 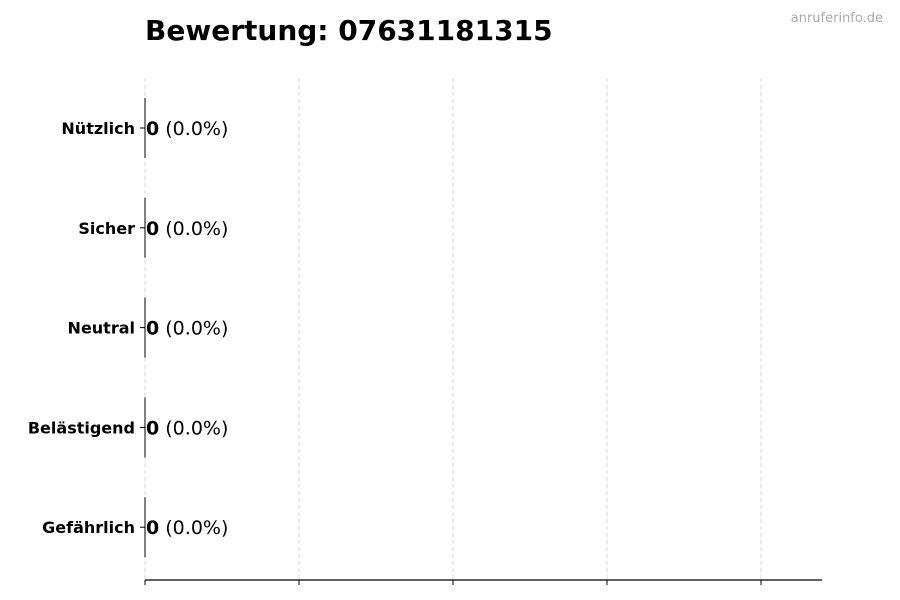 What do you see at coordinates (106, 228) in the screenshot?
I see `y-tick-label: Sicher` at bounding box center [106, 228].